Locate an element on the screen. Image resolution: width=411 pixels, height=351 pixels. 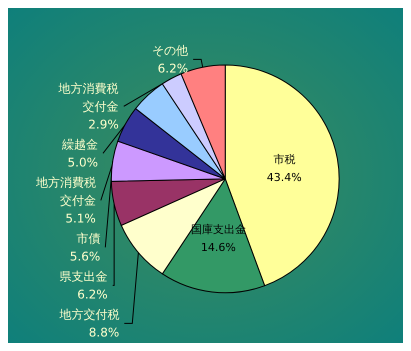
slice-label: その他 is located at coordinates (170, 50).